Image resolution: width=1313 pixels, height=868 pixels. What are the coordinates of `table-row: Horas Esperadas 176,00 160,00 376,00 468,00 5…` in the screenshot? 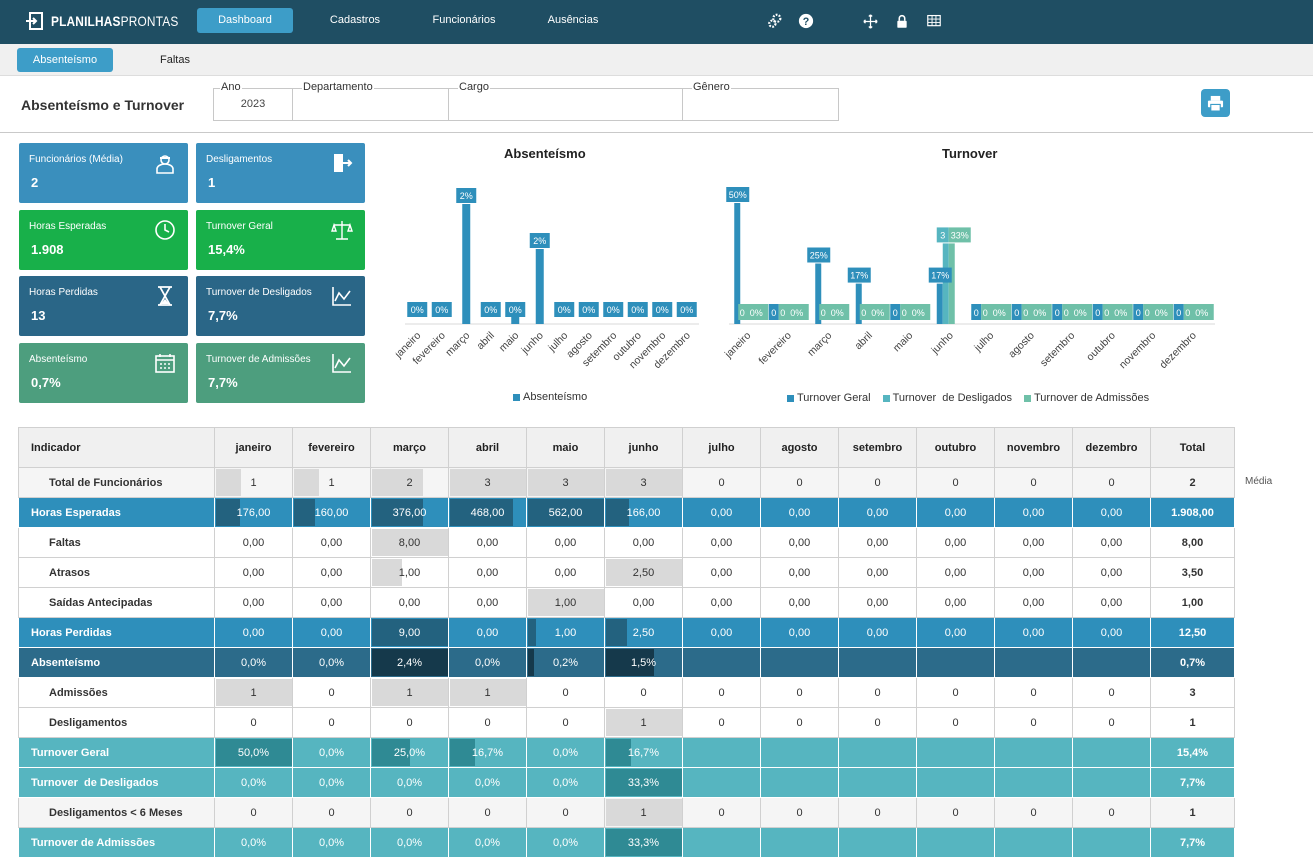 It's located at (626, 512).